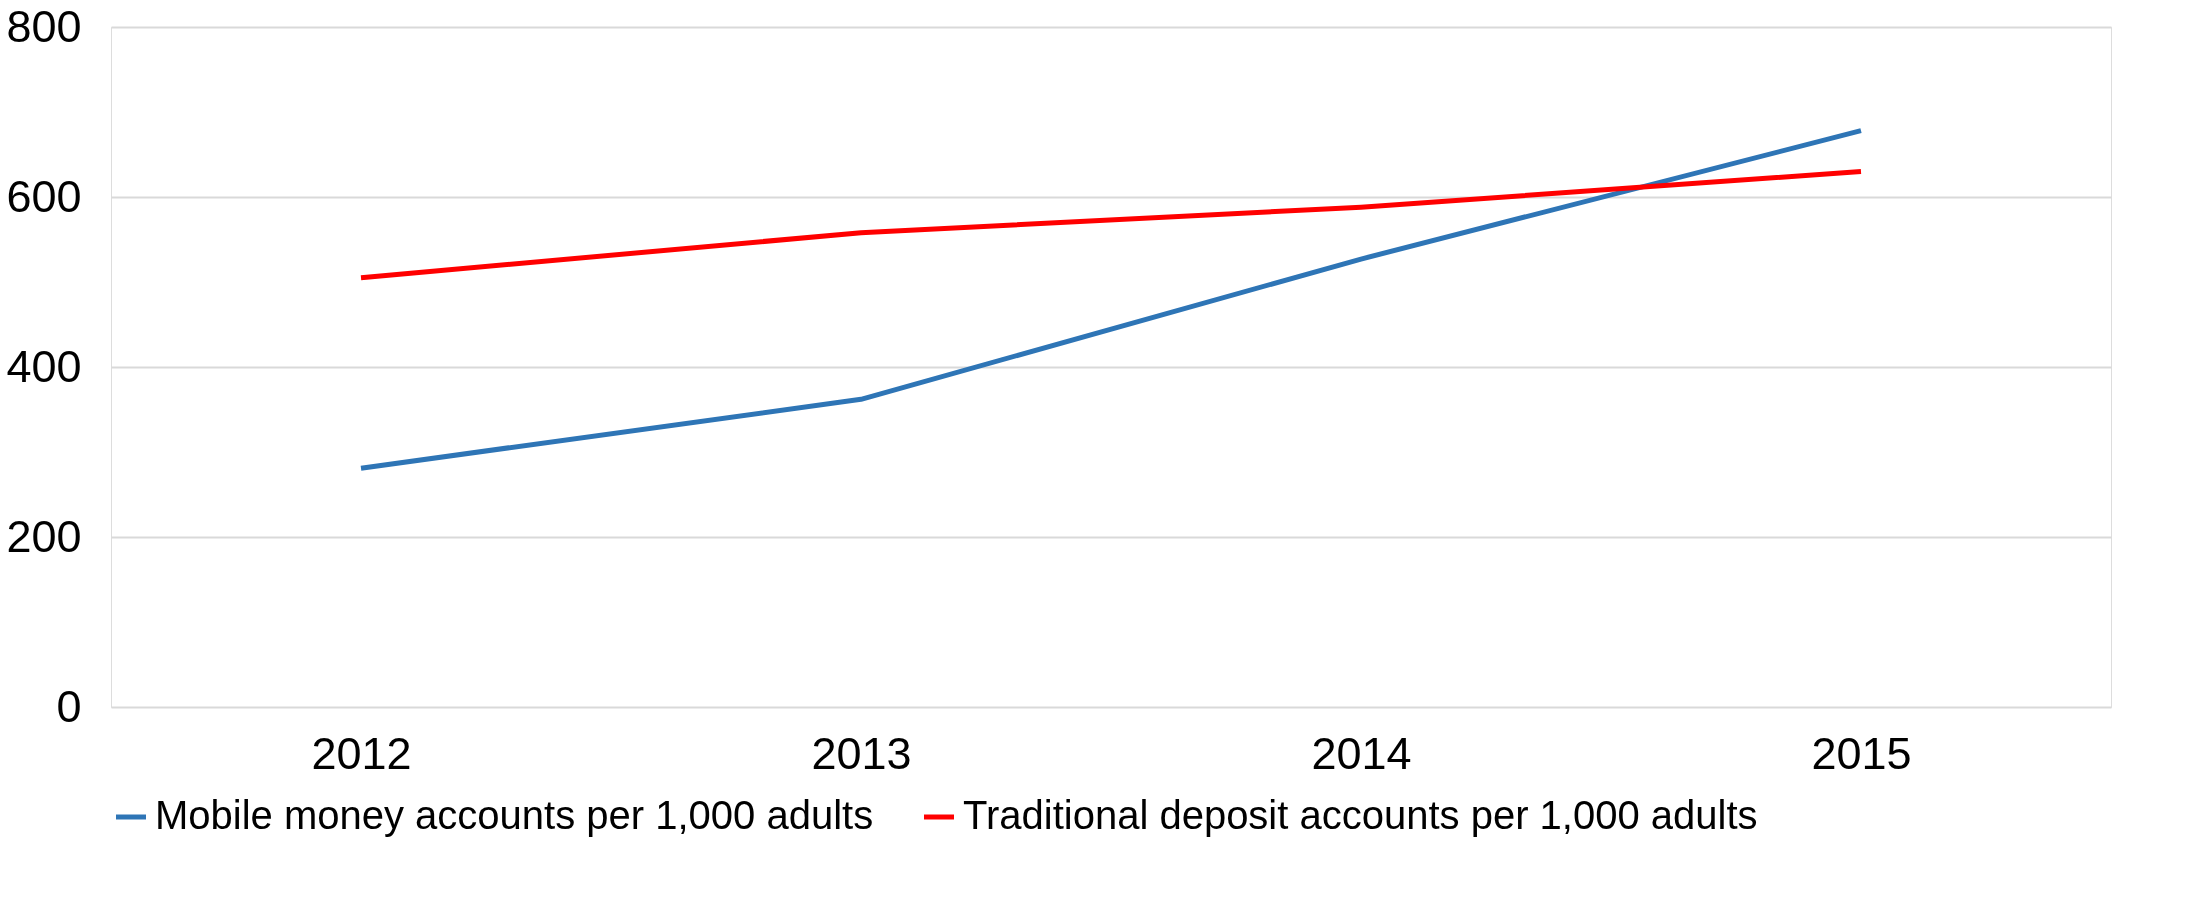 The image size is (2185, 906). Describe the element at coordinates (1360, 815) in the screenshot. I see `legend-label: Traditional deposit accounts per 1,000 adults` at that location.